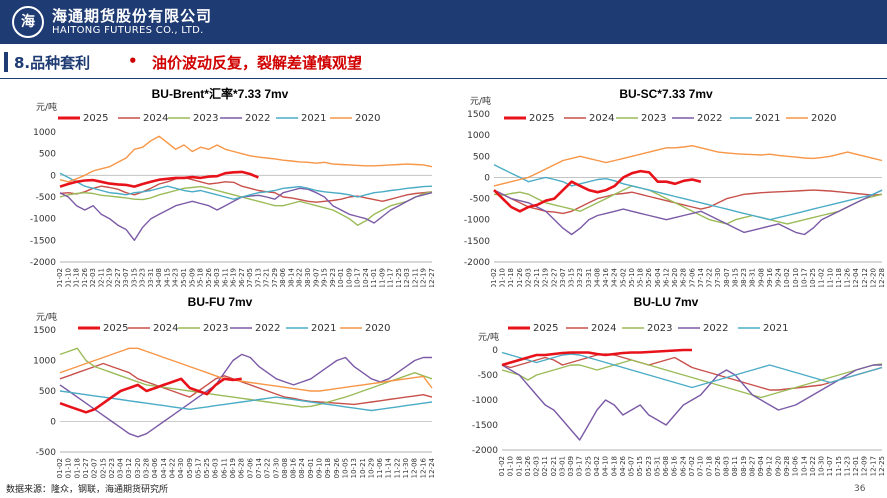  I want to click on x-tick-label: 08-03, so click(727, 466).